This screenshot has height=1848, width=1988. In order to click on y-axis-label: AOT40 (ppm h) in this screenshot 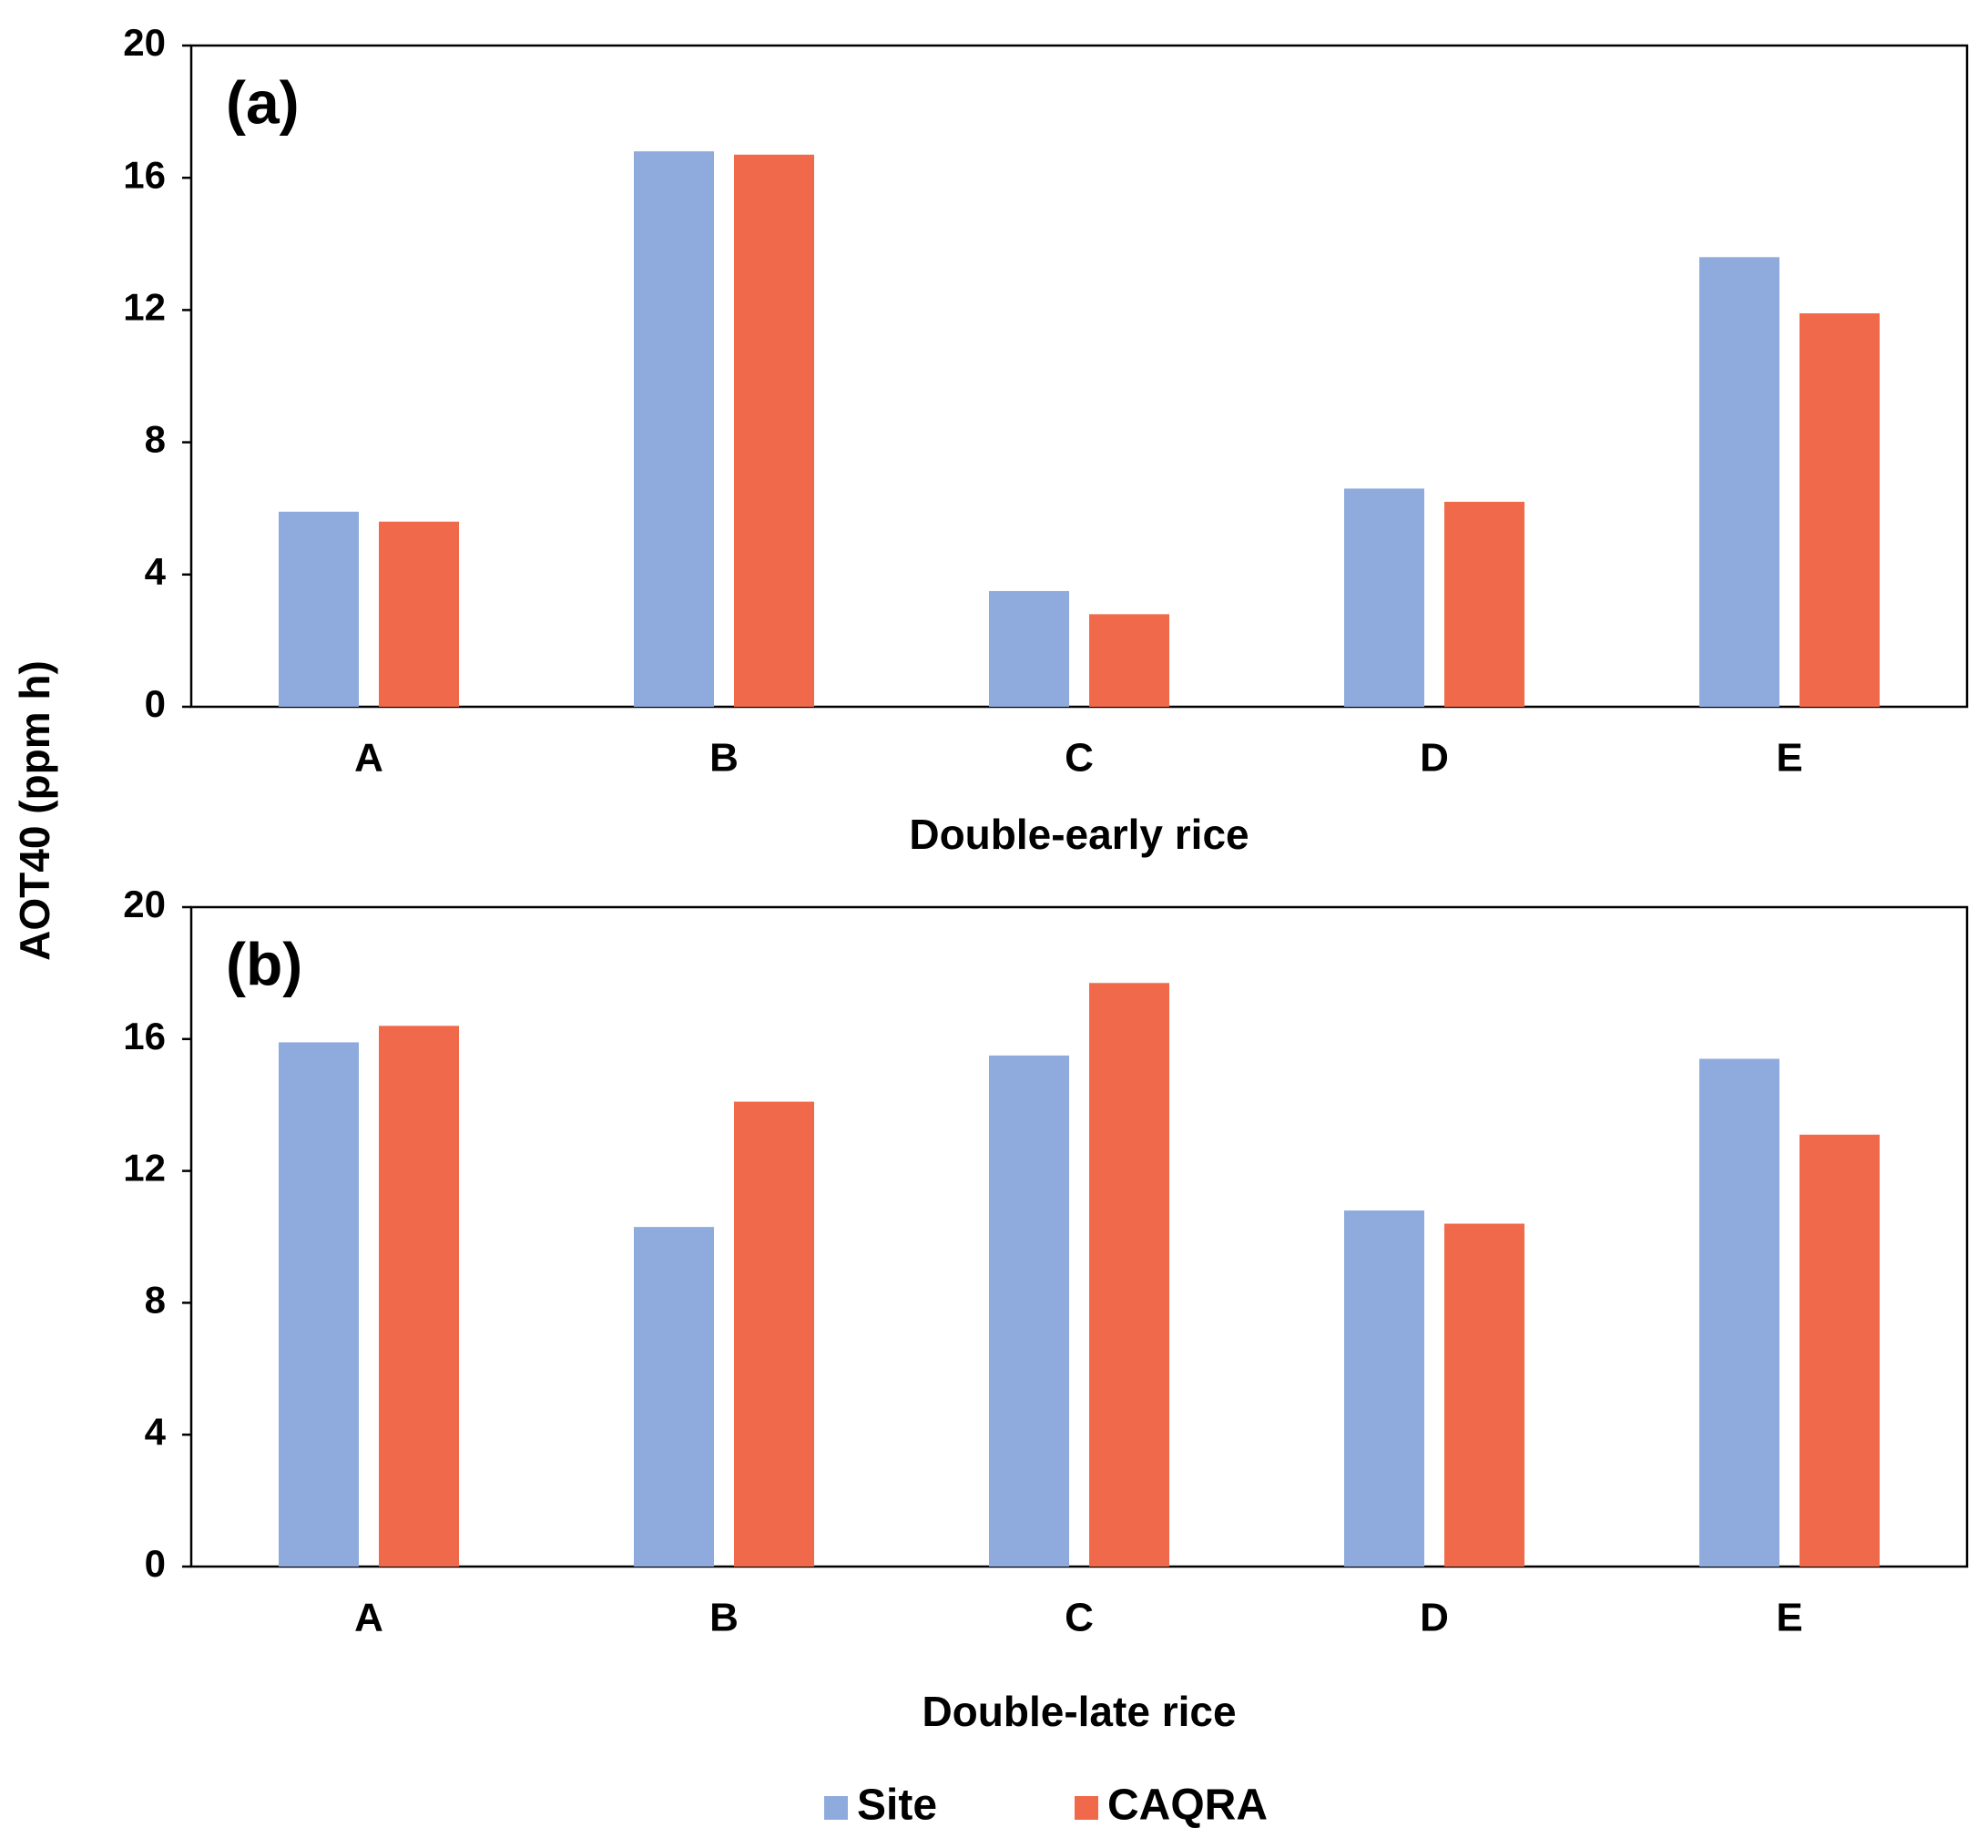, I will do `click(34, 811)`.